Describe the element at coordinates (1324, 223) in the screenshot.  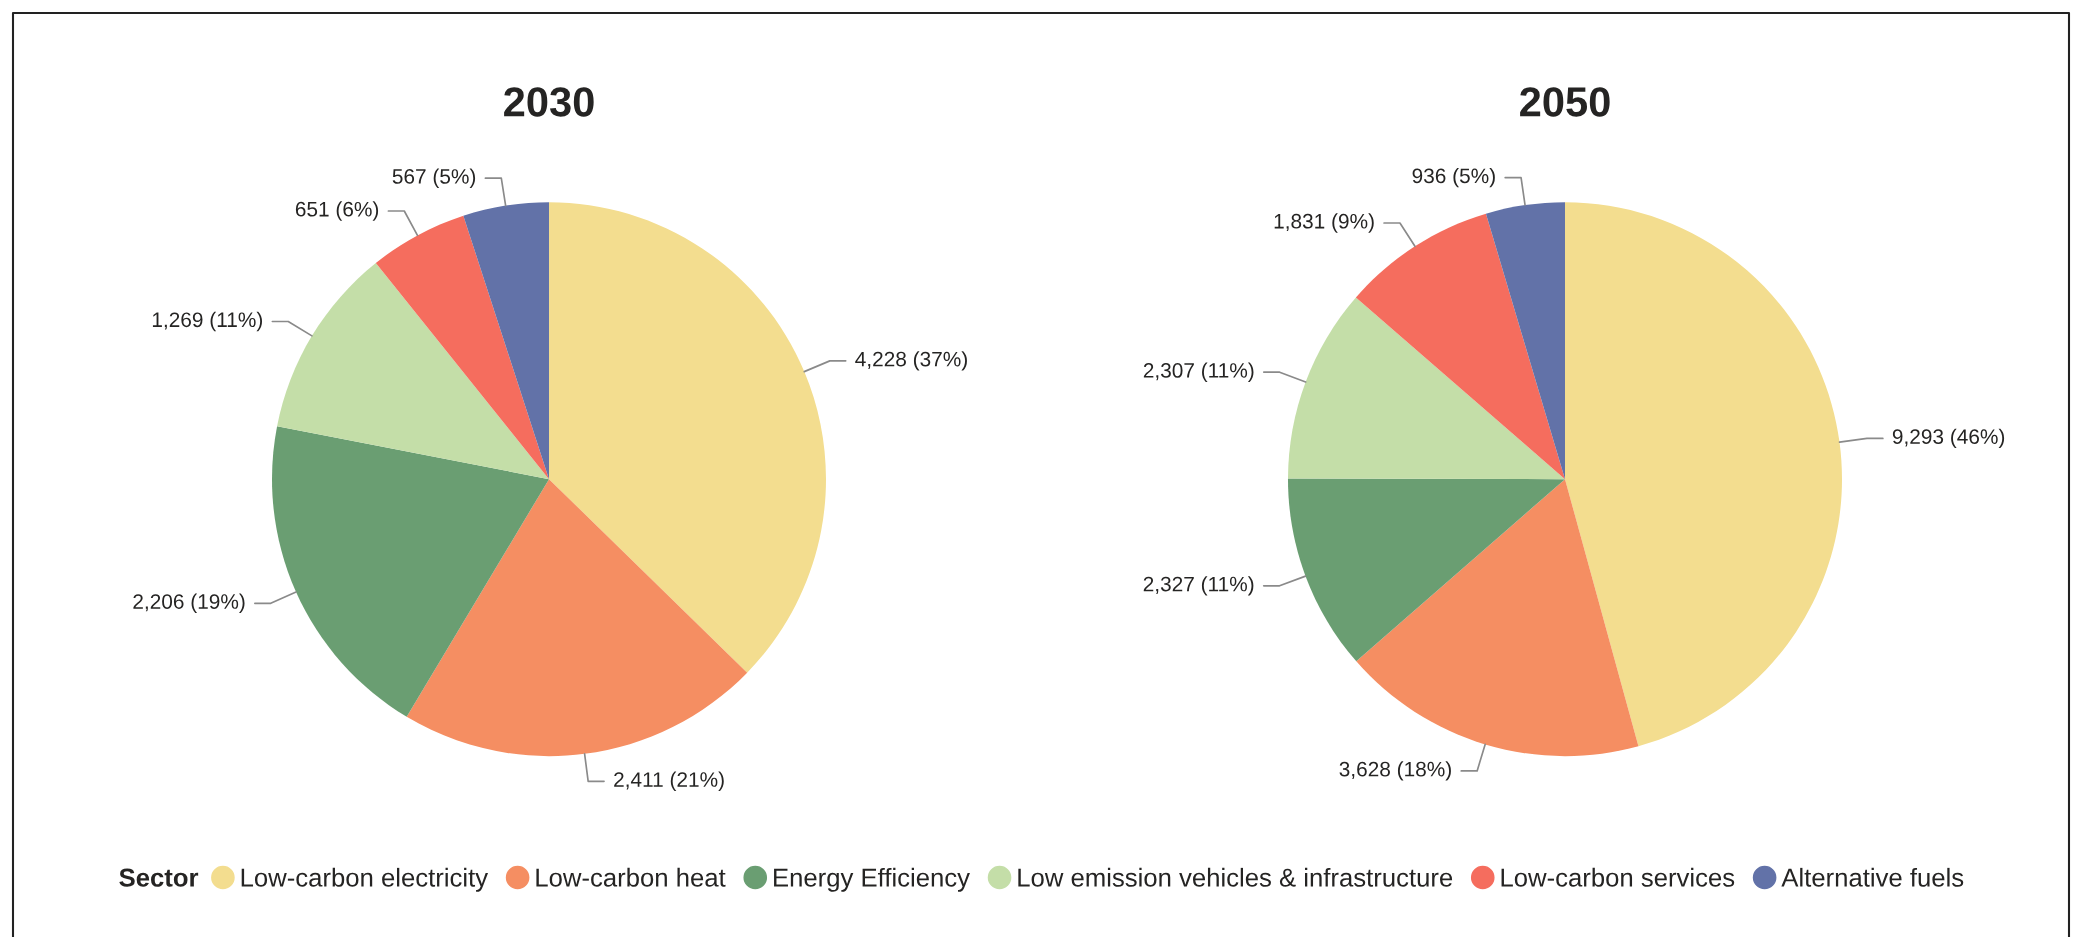
I see `data-label: 1,831 (9%)` at that location.